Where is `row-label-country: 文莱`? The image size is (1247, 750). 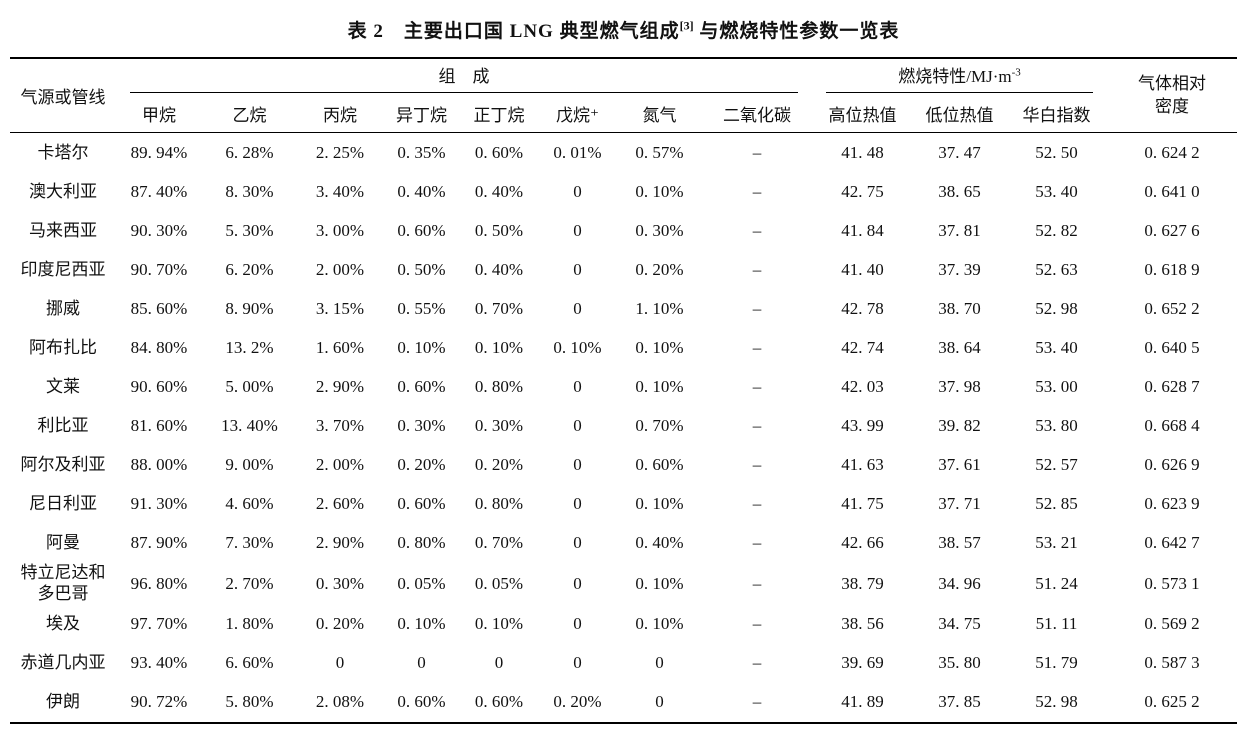 row-label-country: 文莱 is located at coordinates (63, 386).